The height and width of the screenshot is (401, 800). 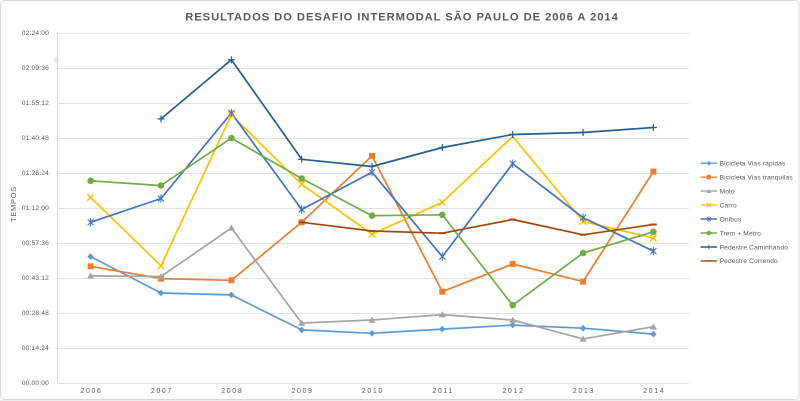 I want to click on svg-text: Pedestre Caminhando, so click(x=754, y=247).